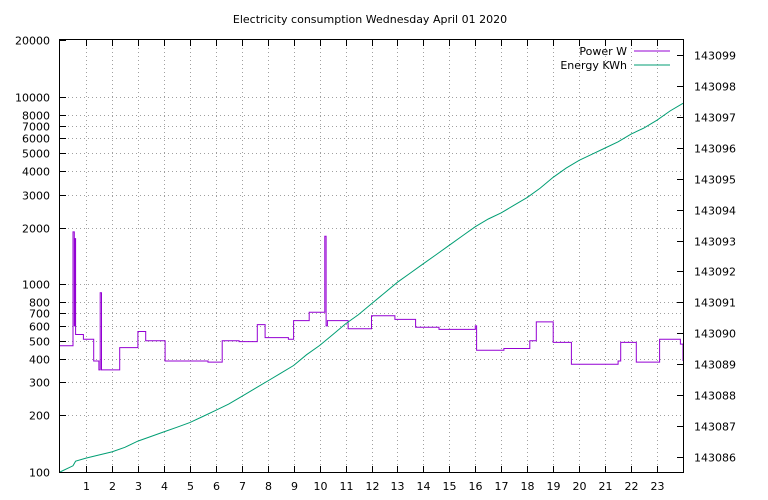 Image resolution: width=768 pixels, height=500 pixels. What do you see at coordinates (715, 242) in the screenshot?
I see `y2-tick-label: 143093` at bounding box center [715, 242].